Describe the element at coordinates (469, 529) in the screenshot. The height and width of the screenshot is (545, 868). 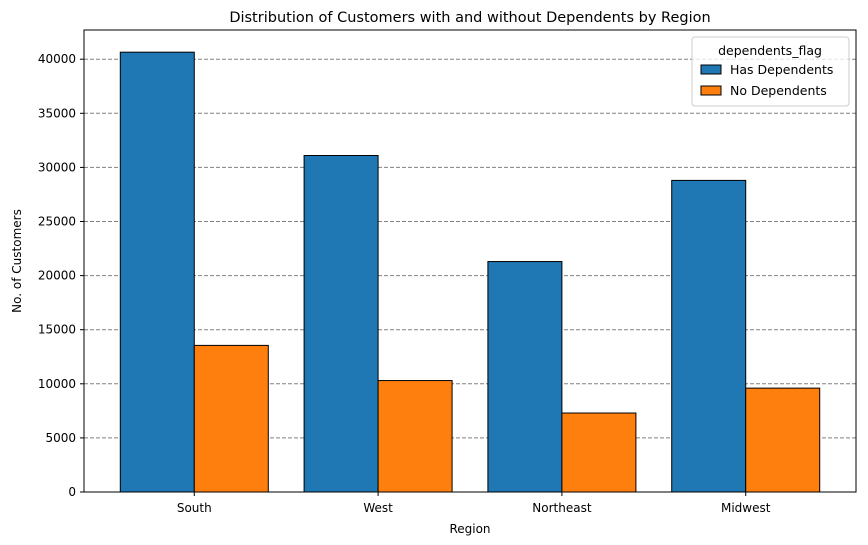
I see `x-axis-label: Region` at that location.